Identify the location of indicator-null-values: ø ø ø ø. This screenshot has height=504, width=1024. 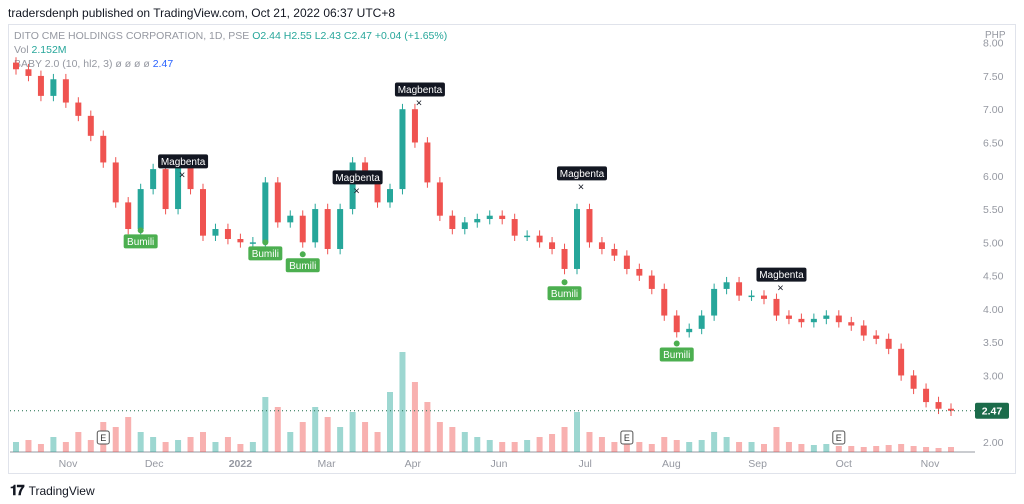
(132, 64).